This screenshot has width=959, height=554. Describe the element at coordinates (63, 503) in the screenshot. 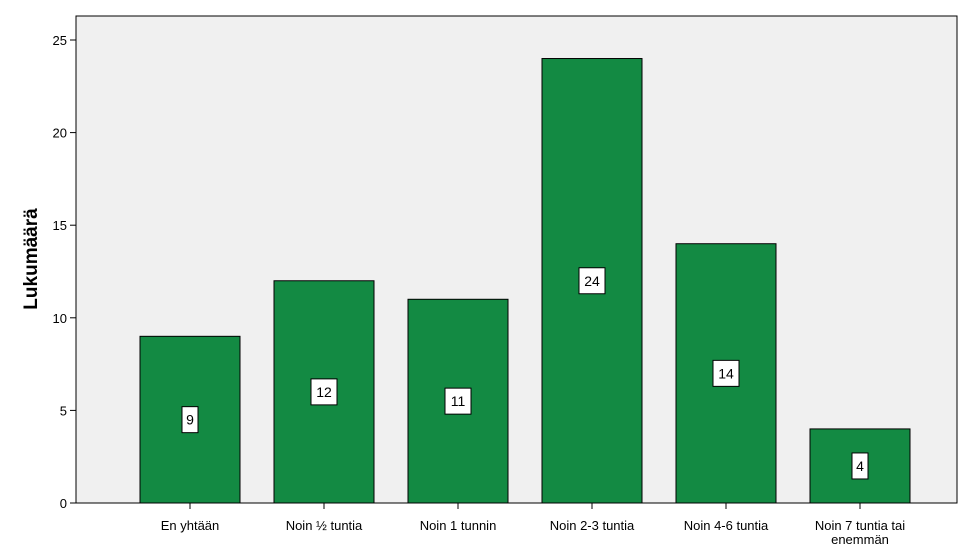

I see `y-tick-label: 0` at that location.